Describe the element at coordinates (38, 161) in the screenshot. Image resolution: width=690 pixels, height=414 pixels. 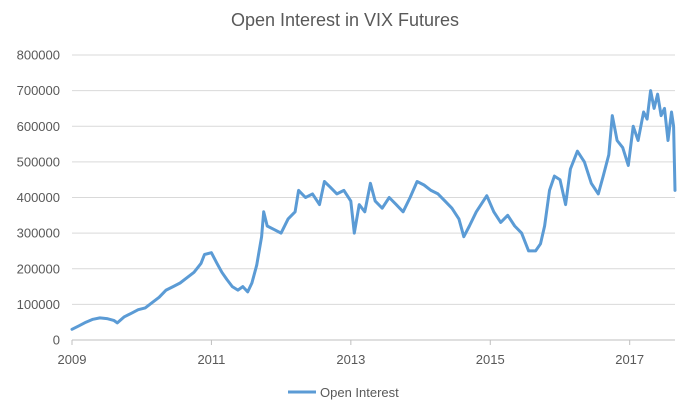
I see `y-tick-label: 500000` at that location.